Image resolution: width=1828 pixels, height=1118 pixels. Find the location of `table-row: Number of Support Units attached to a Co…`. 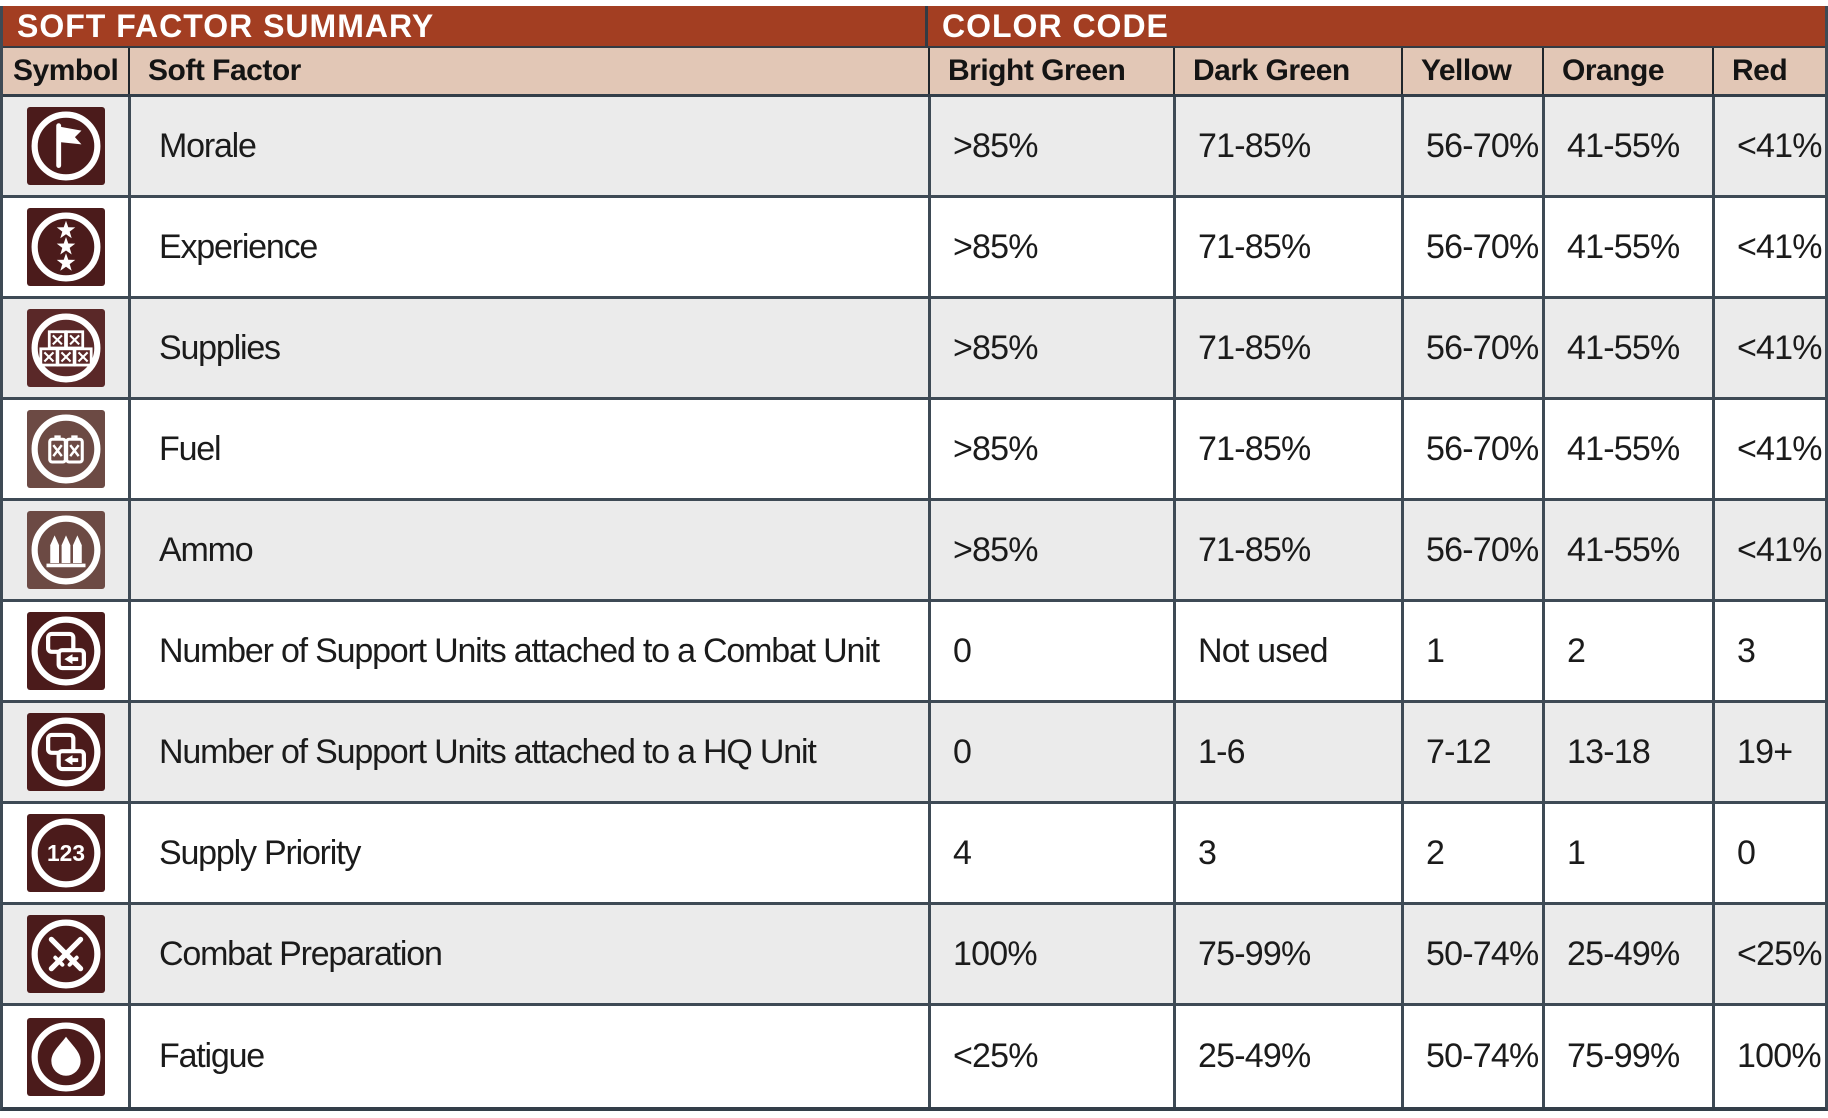

table-row: Number of Support Units attached to a Co… is located at coordinates (914, 652).